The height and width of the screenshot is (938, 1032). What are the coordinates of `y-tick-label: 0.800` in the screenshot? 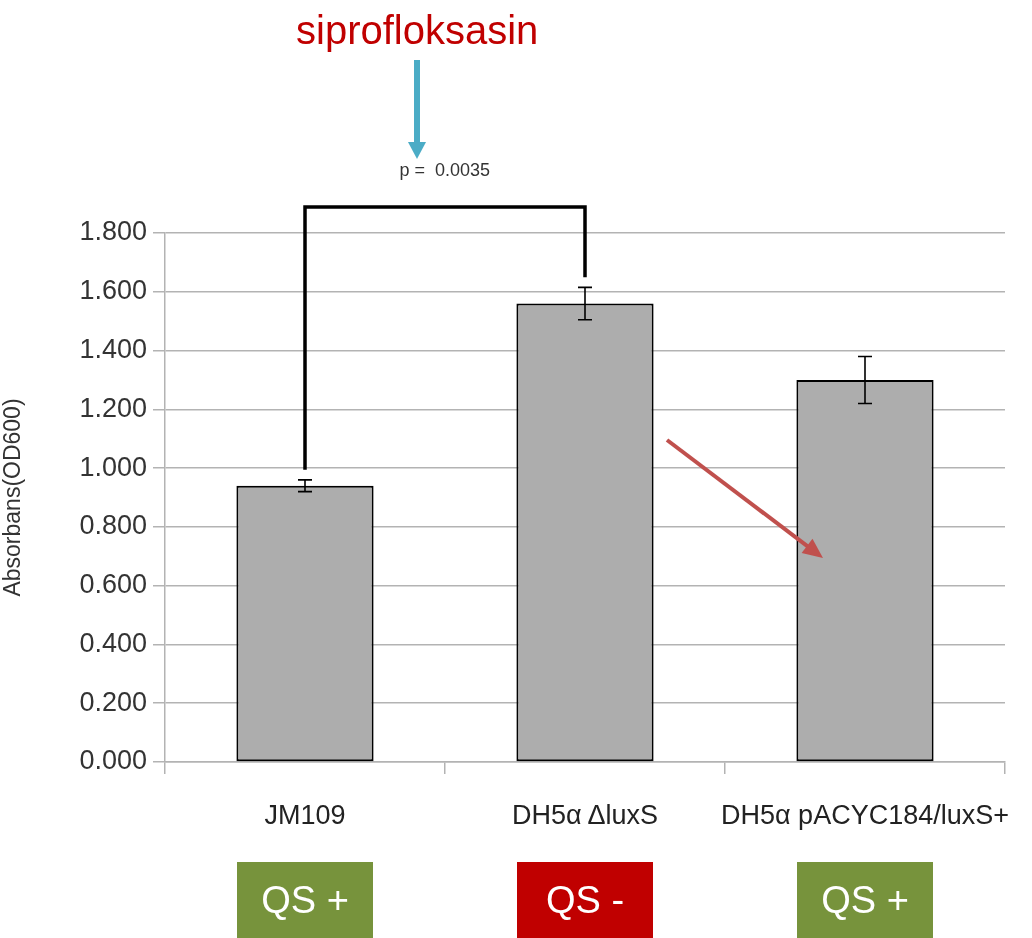 It's located at (113, 525).